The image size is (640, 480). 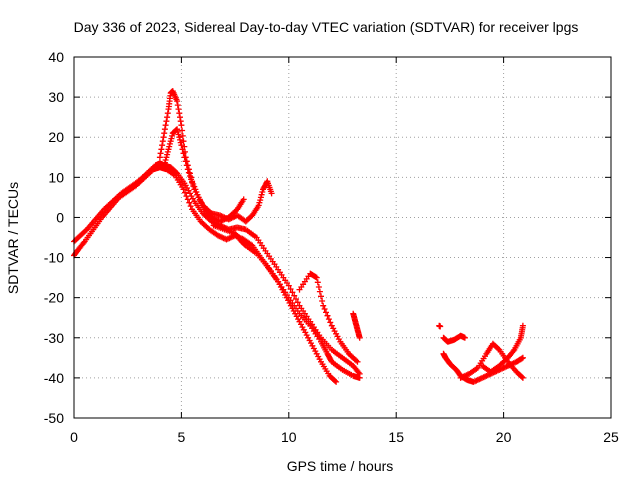 I want to click on series-track-j, so click(x=491, y=360).